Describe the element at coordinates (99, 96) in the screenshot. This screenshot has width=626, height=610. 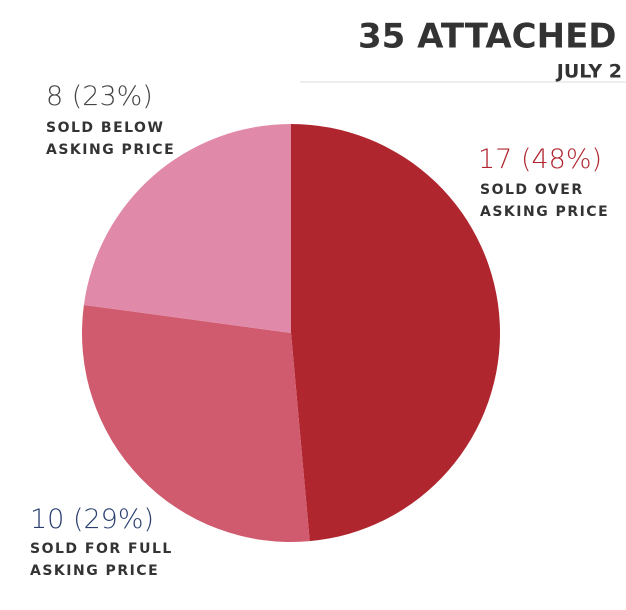
I see `value-label: 8 (23%)` at that location.